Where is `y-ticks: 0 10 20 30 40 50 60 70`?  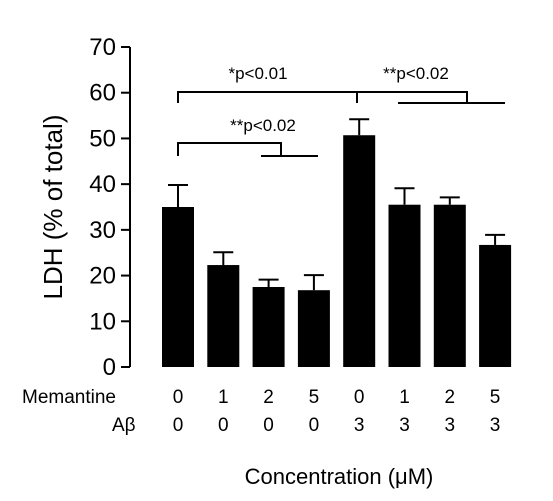 y-ticks: 0 10 20 30 40 50 60 70 is located at coordinates (109, 207).